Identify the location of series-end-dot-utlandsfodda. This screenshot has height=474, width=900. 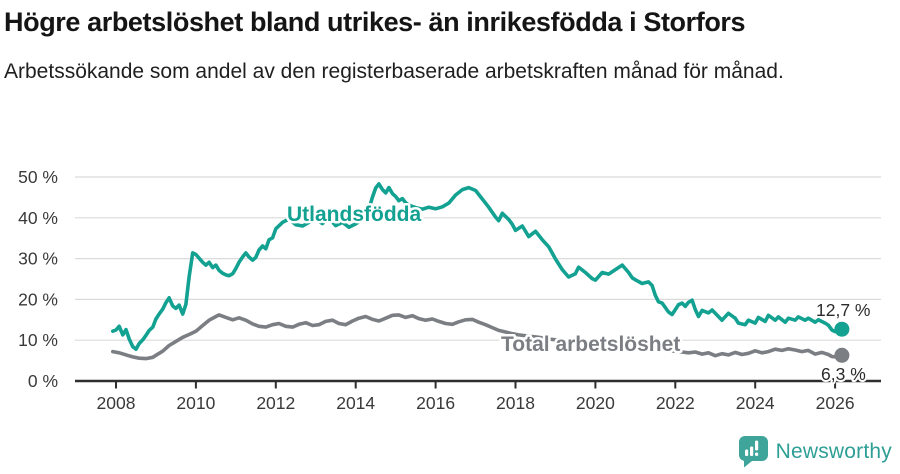
(842, 329).